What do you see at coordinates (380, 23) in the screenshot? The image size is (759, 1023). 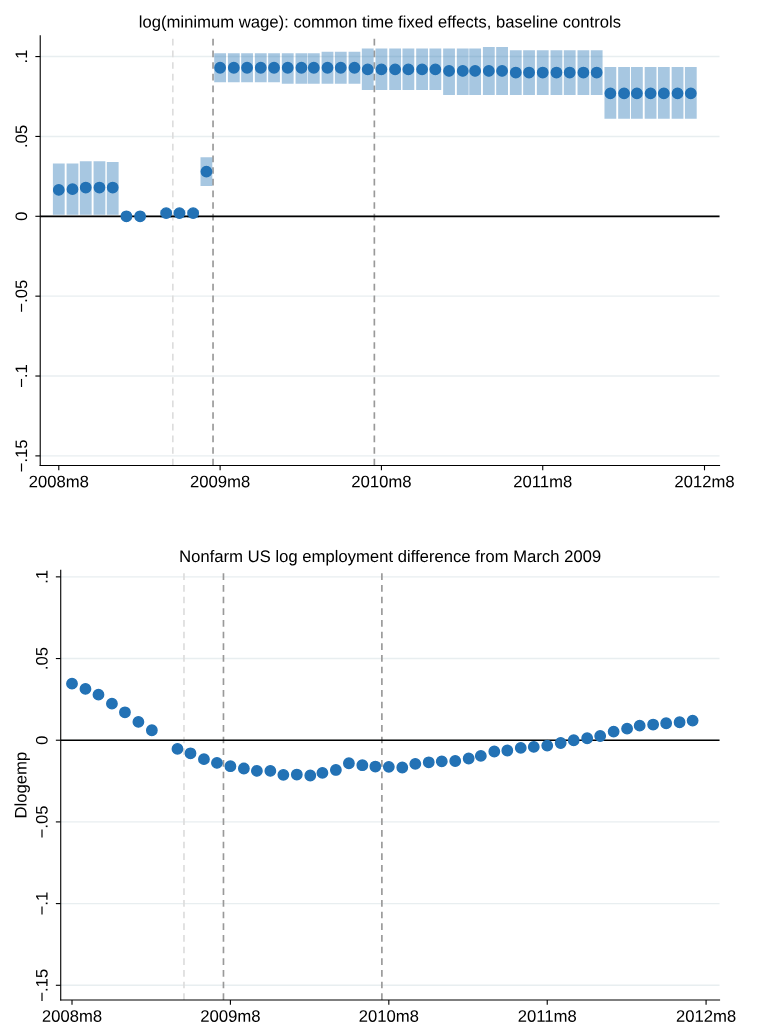 I see `chart-title: log(minimum wage): common time fixed effects, baseline controls` at bounding box center [380, 23].